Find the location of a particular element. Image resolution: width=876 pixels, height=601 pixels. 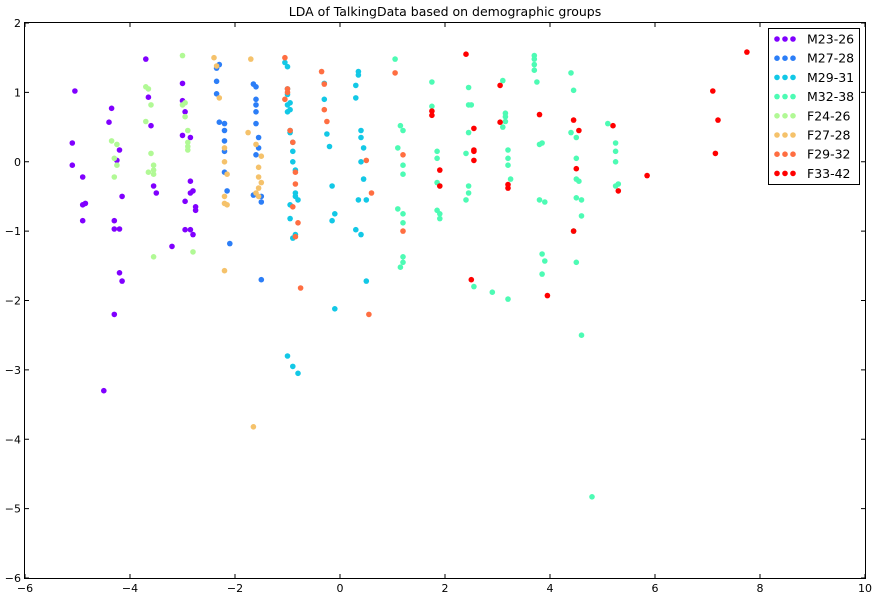

y-axis-tick-labels: 2 1 0 −1 −2 −3 −4 −5 −6 is located at coordinates (13, 301).